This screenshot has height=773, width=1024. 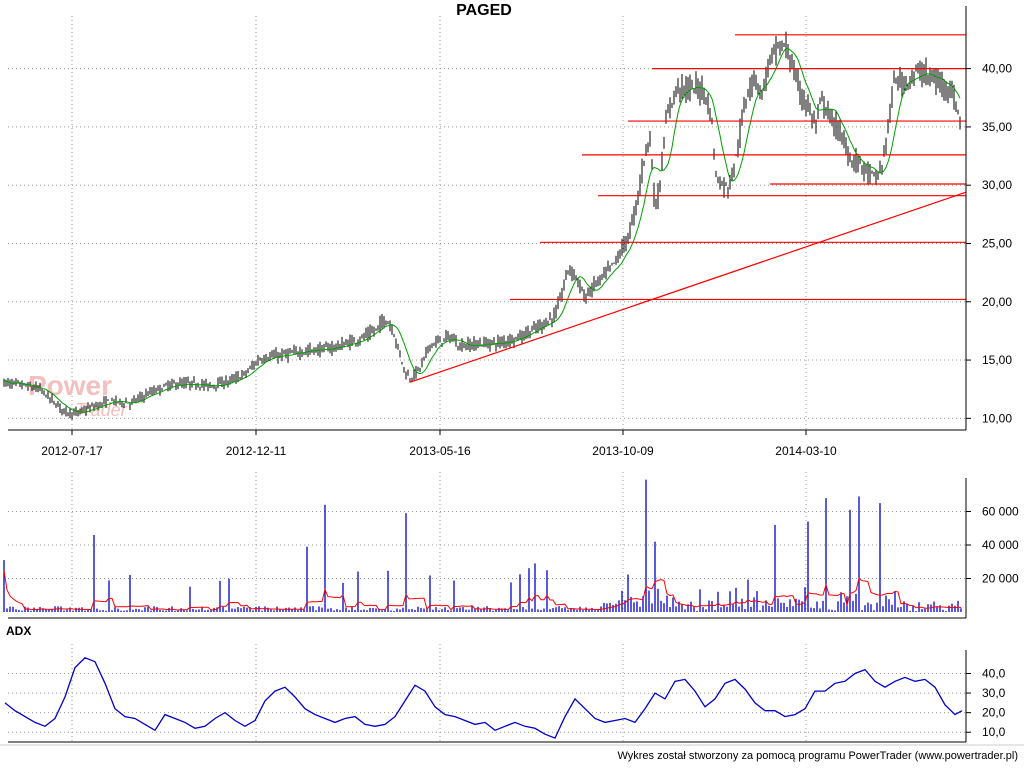 What do you see at coordinates (997, 185) in the screenshot?
I see `price-y-tick-label: 30,00` at bounding box center [997, 185].